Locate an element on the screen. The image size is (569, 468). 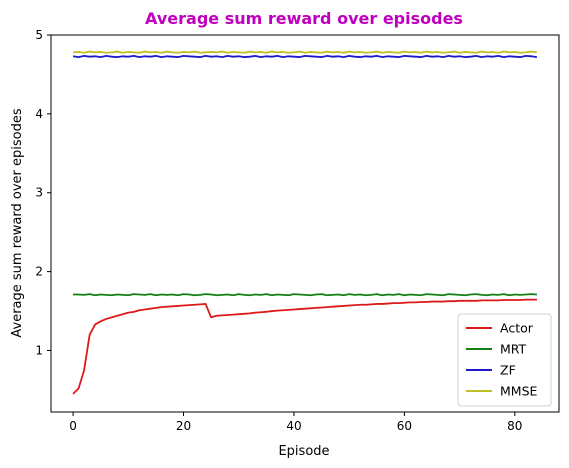
y-tick-label: 3 is located at coordinates (39, 193).